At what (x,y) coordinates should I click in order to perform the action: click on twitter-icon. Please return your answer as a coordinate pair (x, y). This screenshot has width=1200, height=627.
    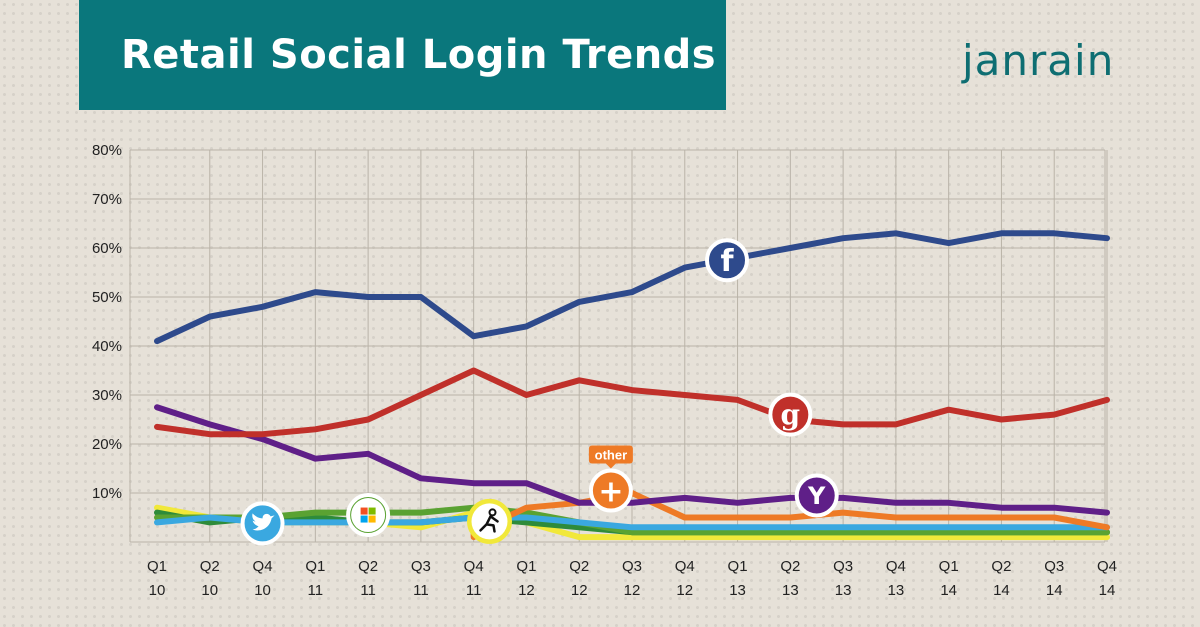
    Looking at the image, I should click on (262, 523).